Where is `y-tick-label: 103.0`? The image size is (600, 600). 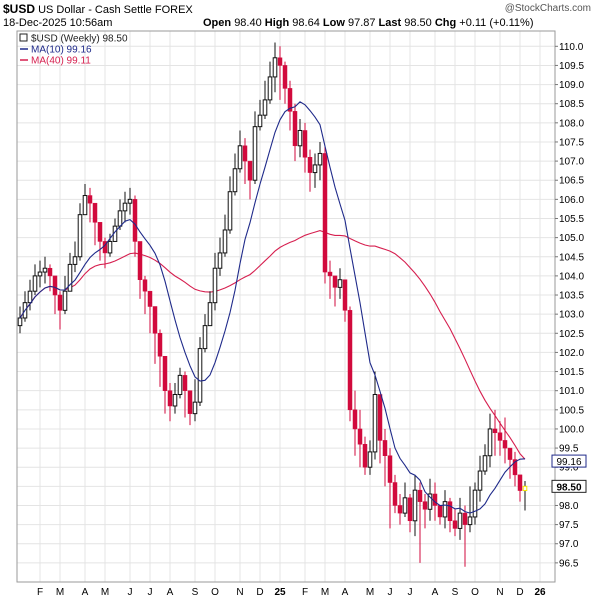
y-tick-label: 103.0 is located at coordinates (571, 315).